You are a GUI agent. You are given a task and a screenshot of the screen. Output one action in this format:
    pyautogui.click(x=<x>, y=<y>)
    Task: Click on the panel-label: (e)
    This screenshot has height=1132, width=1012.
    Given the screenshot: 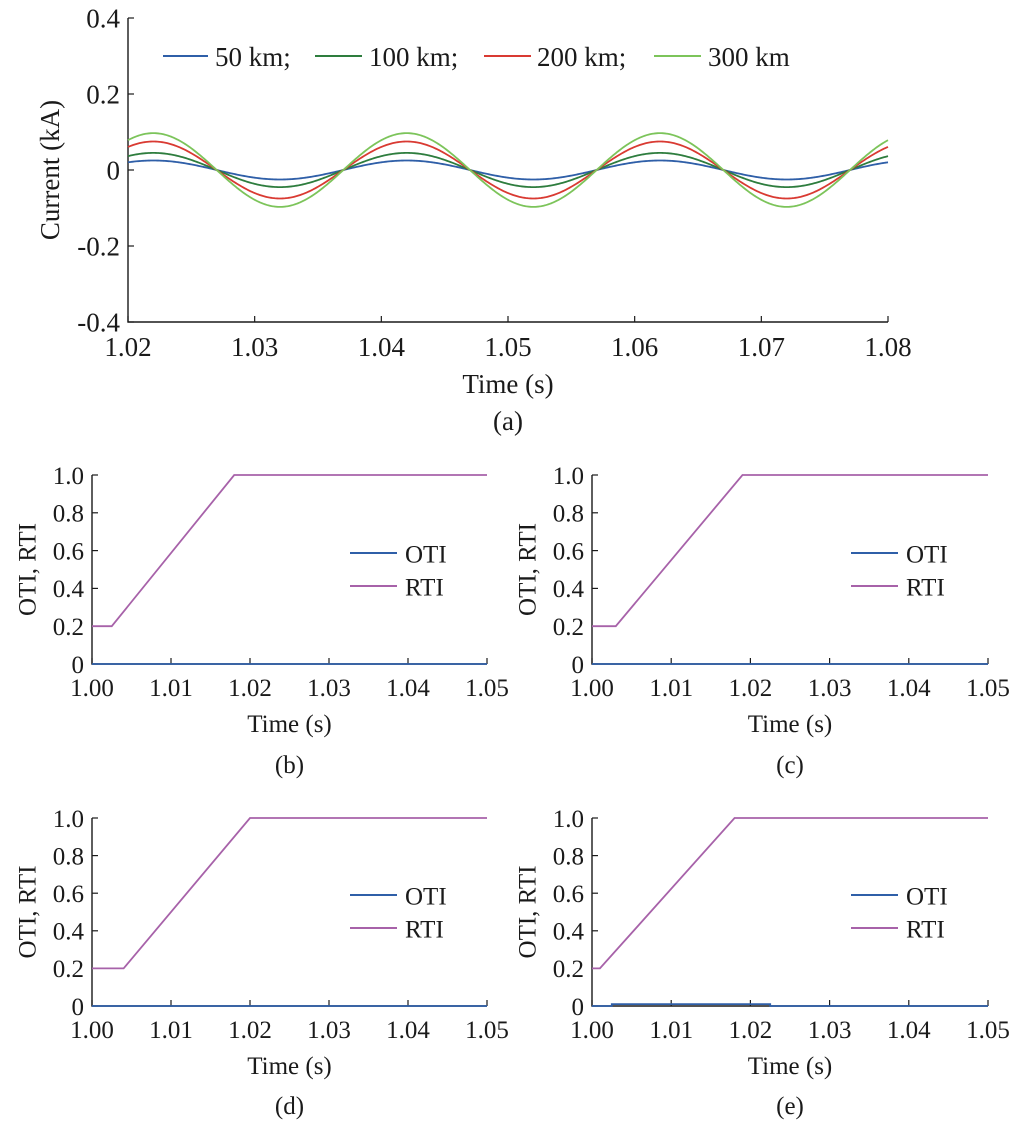 What is the action you would take?
    pyautogui.click(x=790, y=1106)
    